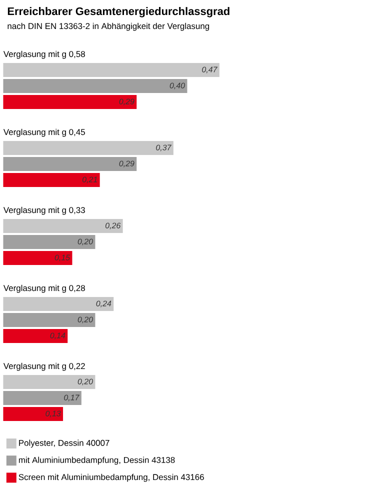  I want to click on legend-label: Screen mit Aluminiumbedampfung, Dessin 43166, so click(111, 478).